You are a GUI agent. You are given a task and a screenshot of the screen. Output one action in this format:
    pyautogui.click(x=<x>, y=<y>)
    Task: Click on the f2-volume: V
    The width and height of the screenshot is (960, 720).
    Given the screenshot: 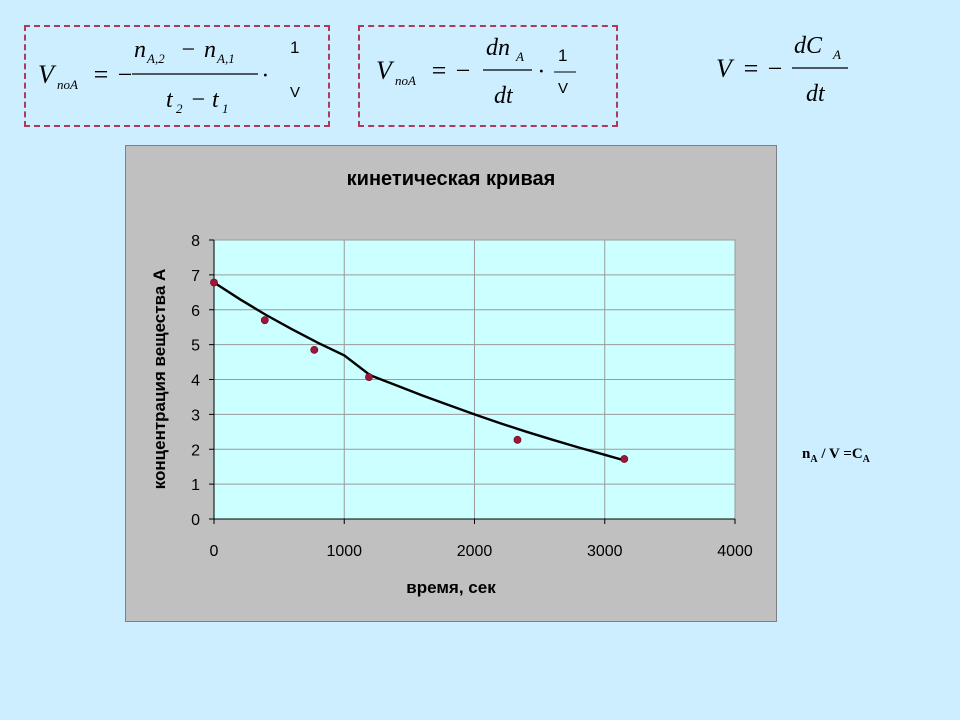 What is the action you would take?
    pyautogui.click(x=563, y=88)
    